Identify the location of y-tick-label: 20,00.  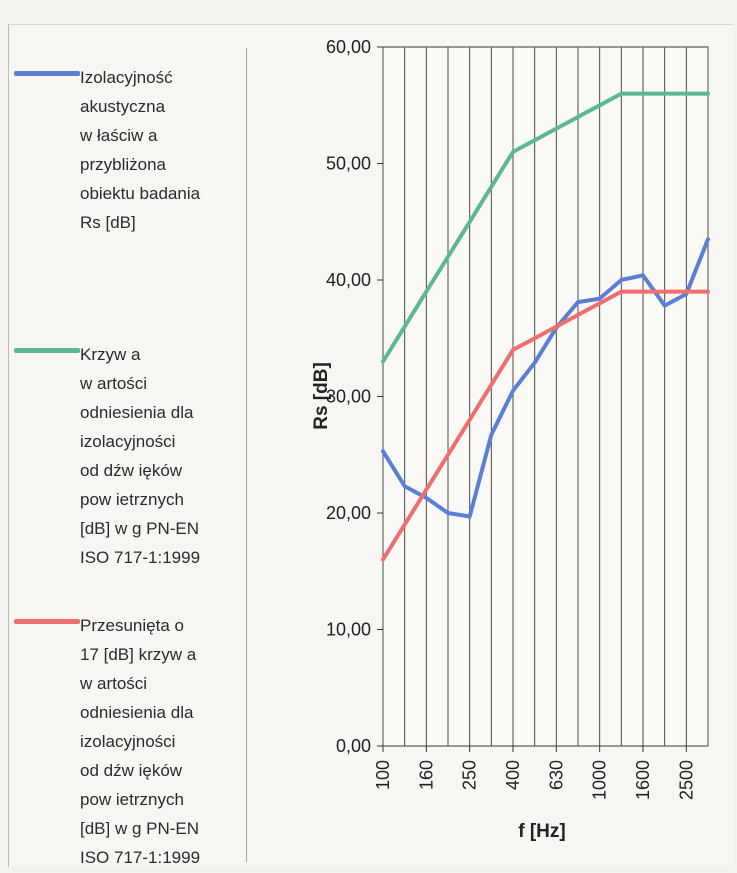
(348, 513).